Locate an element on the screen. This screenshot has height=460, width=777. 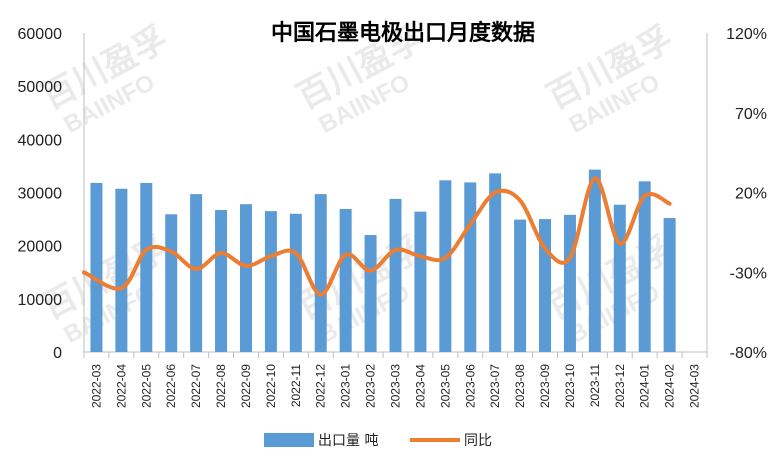
x-tick-label: 2023-08 is located at coordinates (520, 386).